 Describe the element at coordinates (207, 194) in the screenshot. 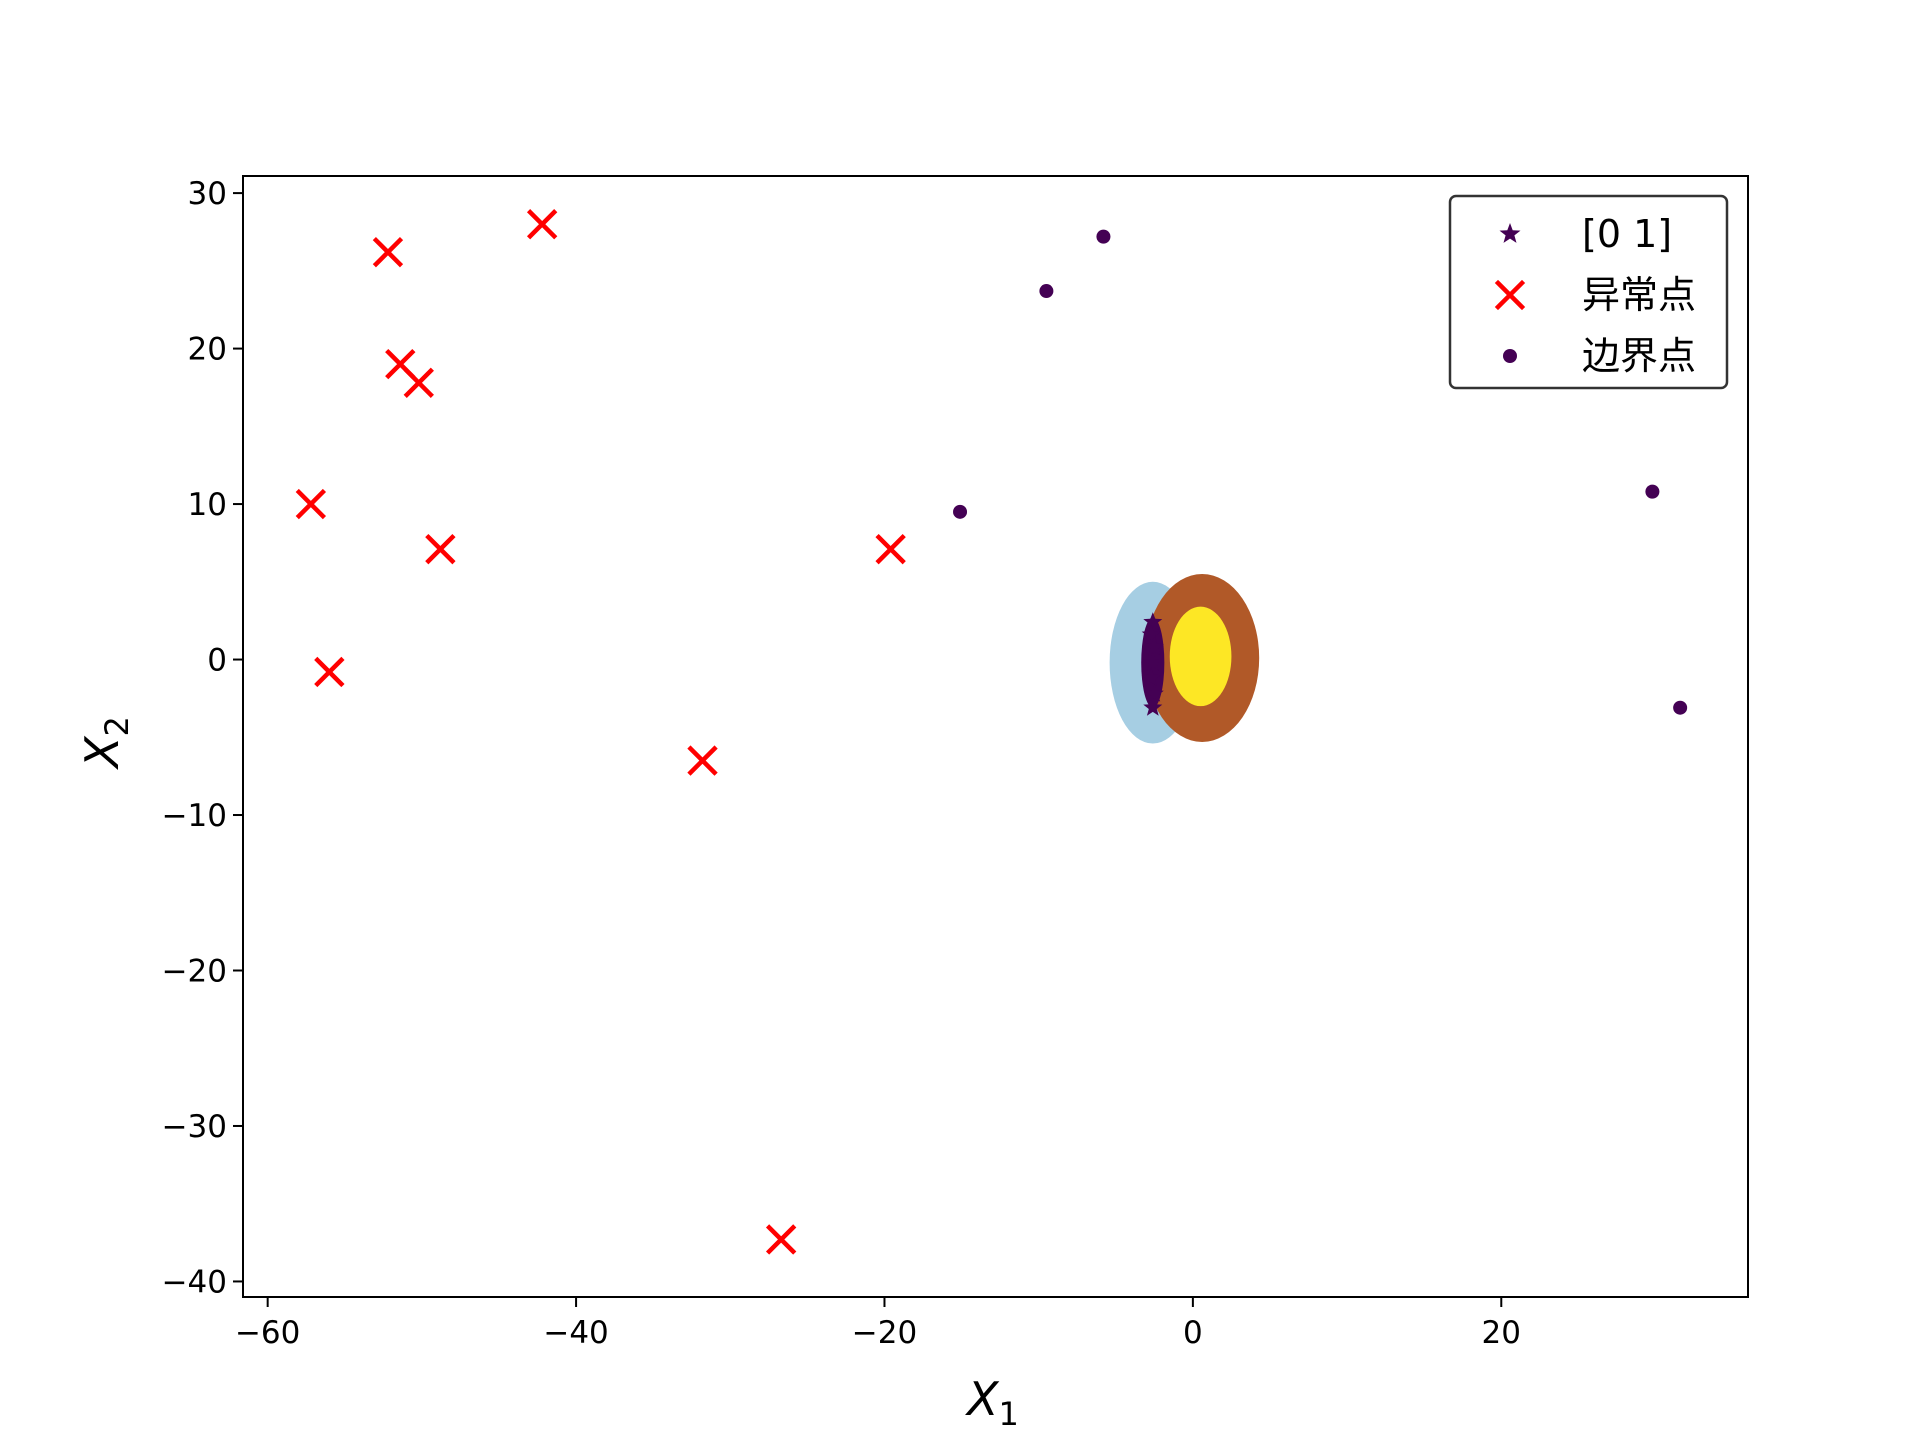

I see `y-tick-label: 30` at that location.